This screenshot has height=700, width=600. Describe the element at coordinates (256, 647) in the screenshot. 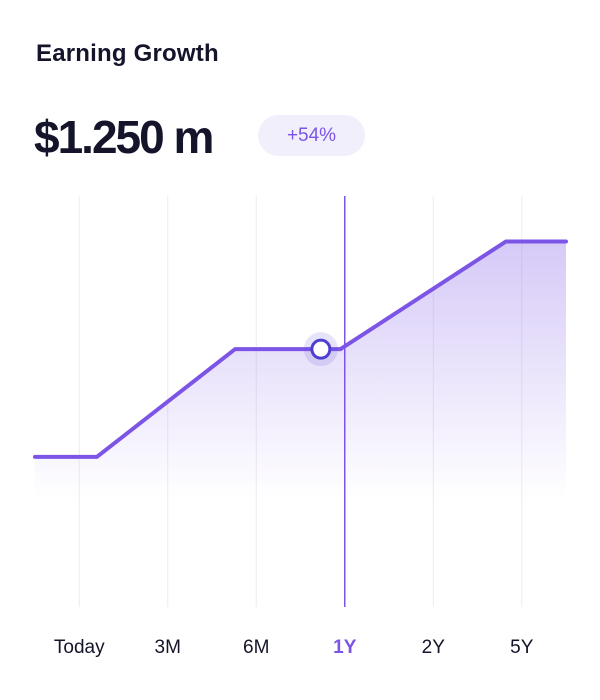

I see `x-tick-label: 6M` at that location.